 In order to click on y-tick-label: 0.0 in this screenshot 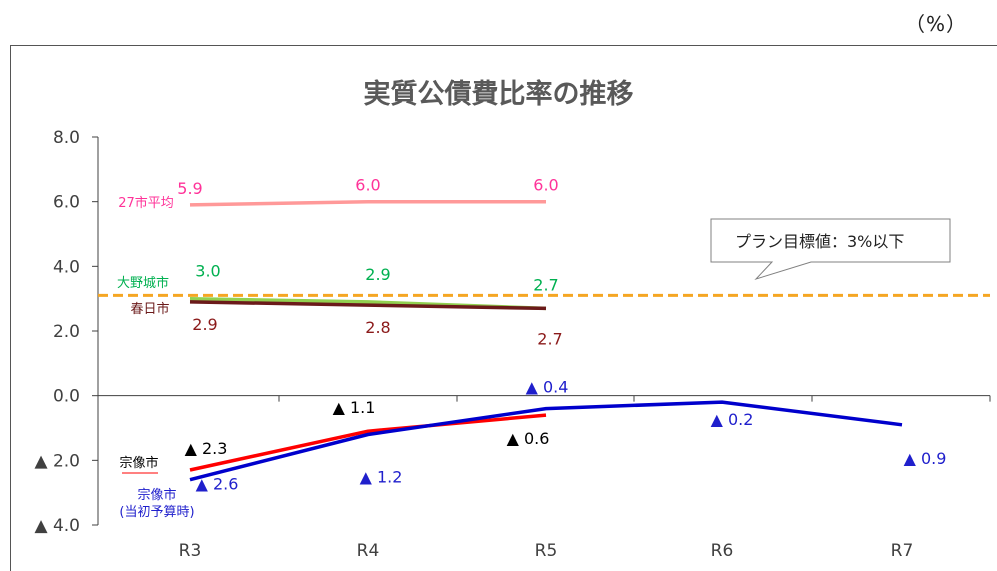, I will do `click(66, 397)`.